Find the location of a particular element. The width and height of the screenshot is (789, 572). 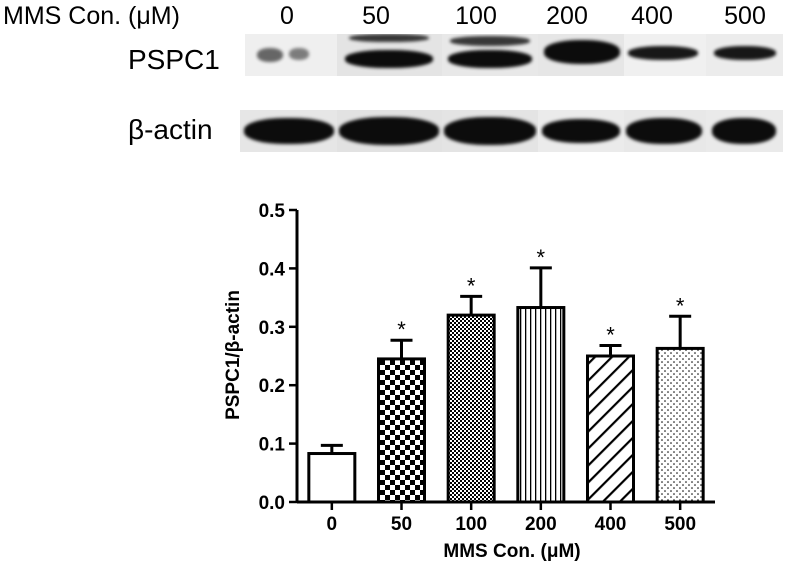

y-tick-label: 0.3 is located at coordinates (272, 328).